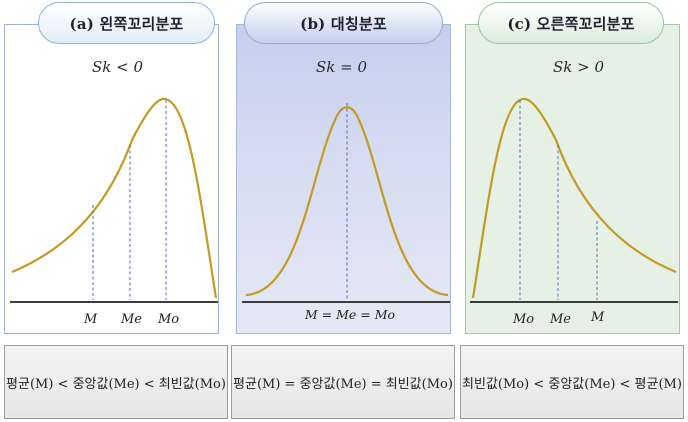 Image resolution: width=688 pixels, height=422 pixels. What do you see at coordinates (571, 23) in the screenshot?
I see `title-right-skew: (c) 오른쪽꼬리분포` at bounding box center [571, 23].